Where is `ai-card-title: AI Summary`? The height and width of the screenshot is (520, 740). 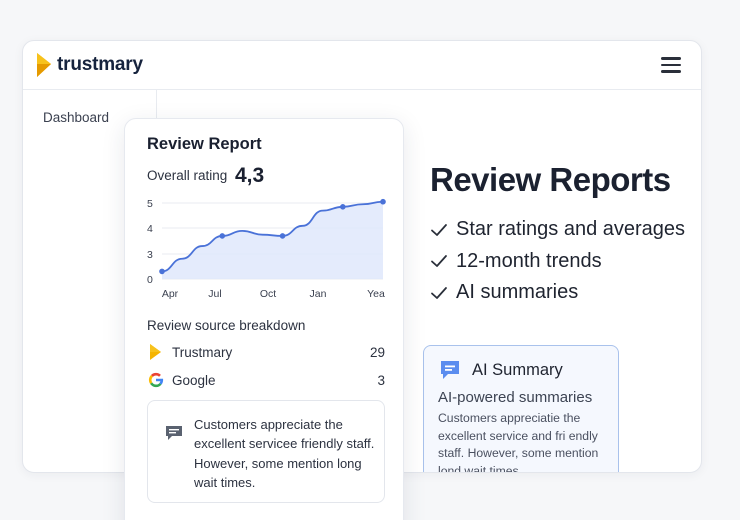
ai-card-title: AI Summary is located at coordinates (517, 369).